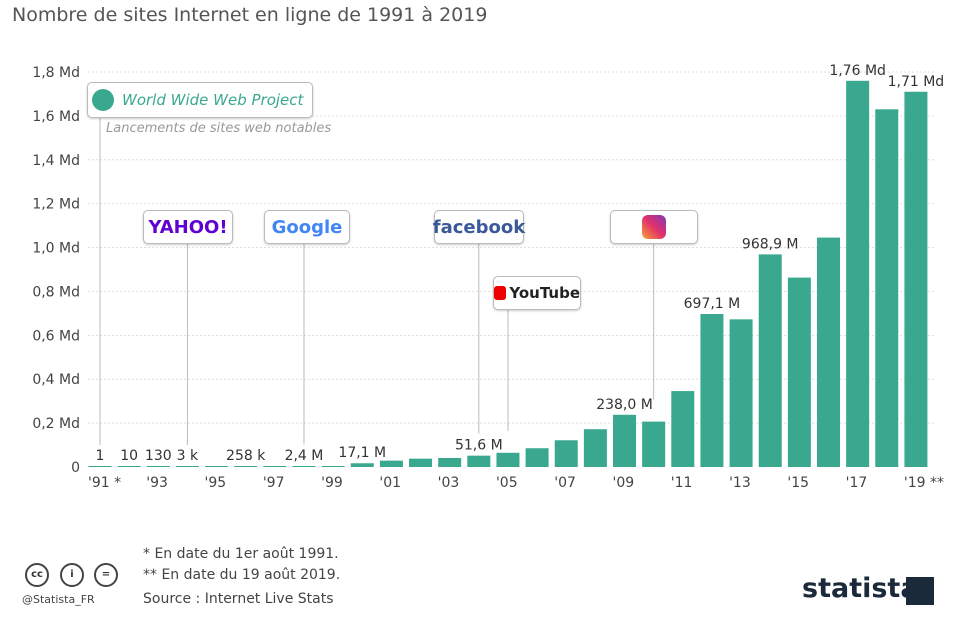 Image resolution: width=960 pixels, height=622 pixels. Describe the element at coordinates (770, 244) in the screenshot. I see `data-label: 968,9 M` at that location.